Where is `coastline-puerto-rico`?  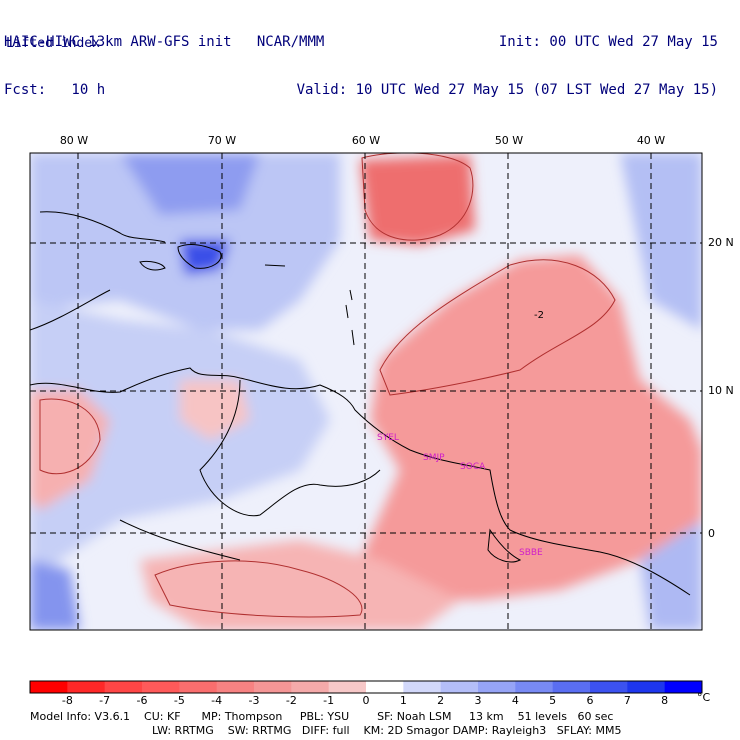
coastline-puerto-rico is located at coordinates (275, 265).